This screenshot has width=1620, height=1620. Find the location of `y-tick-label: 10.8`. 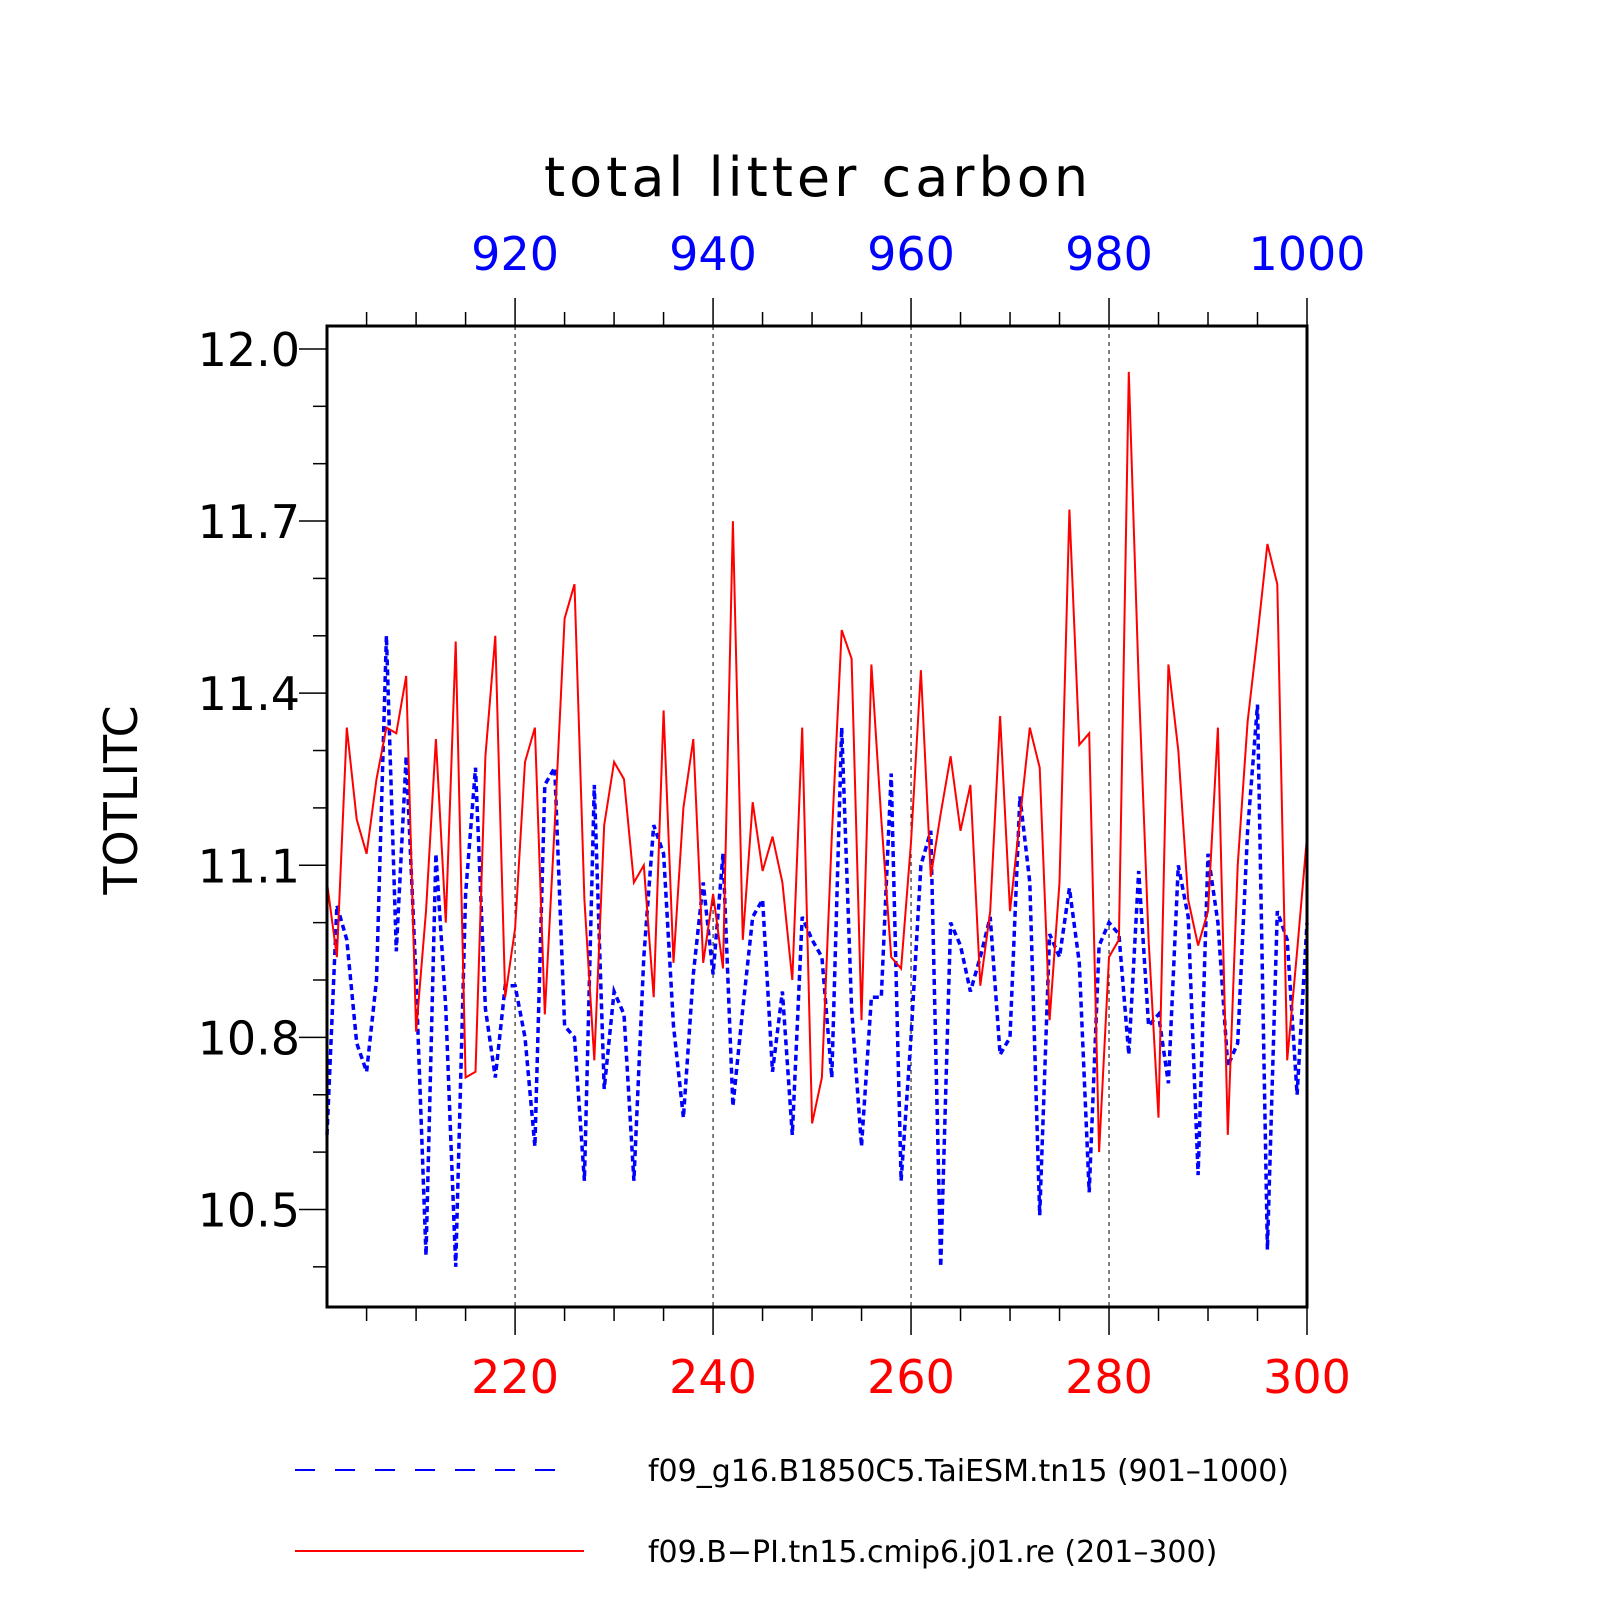

y-tick-label: 10.8 is located at coordinates (249, 1038).